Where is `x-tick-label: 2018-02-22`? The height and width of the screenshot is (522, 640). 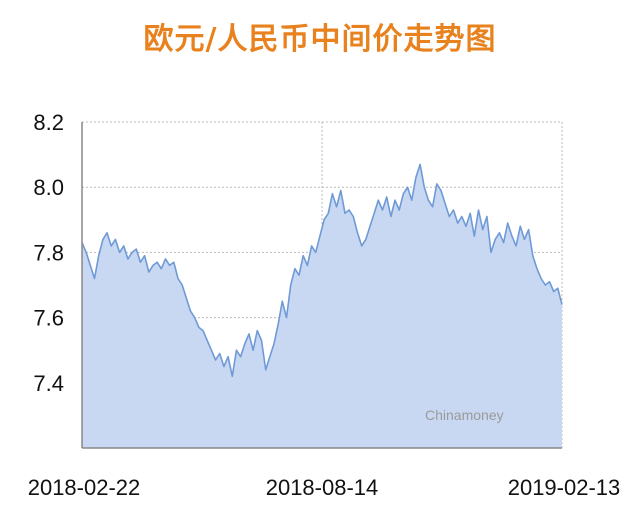
x-tick-label: 2018-02-22 is located at coordinates (84, 487).